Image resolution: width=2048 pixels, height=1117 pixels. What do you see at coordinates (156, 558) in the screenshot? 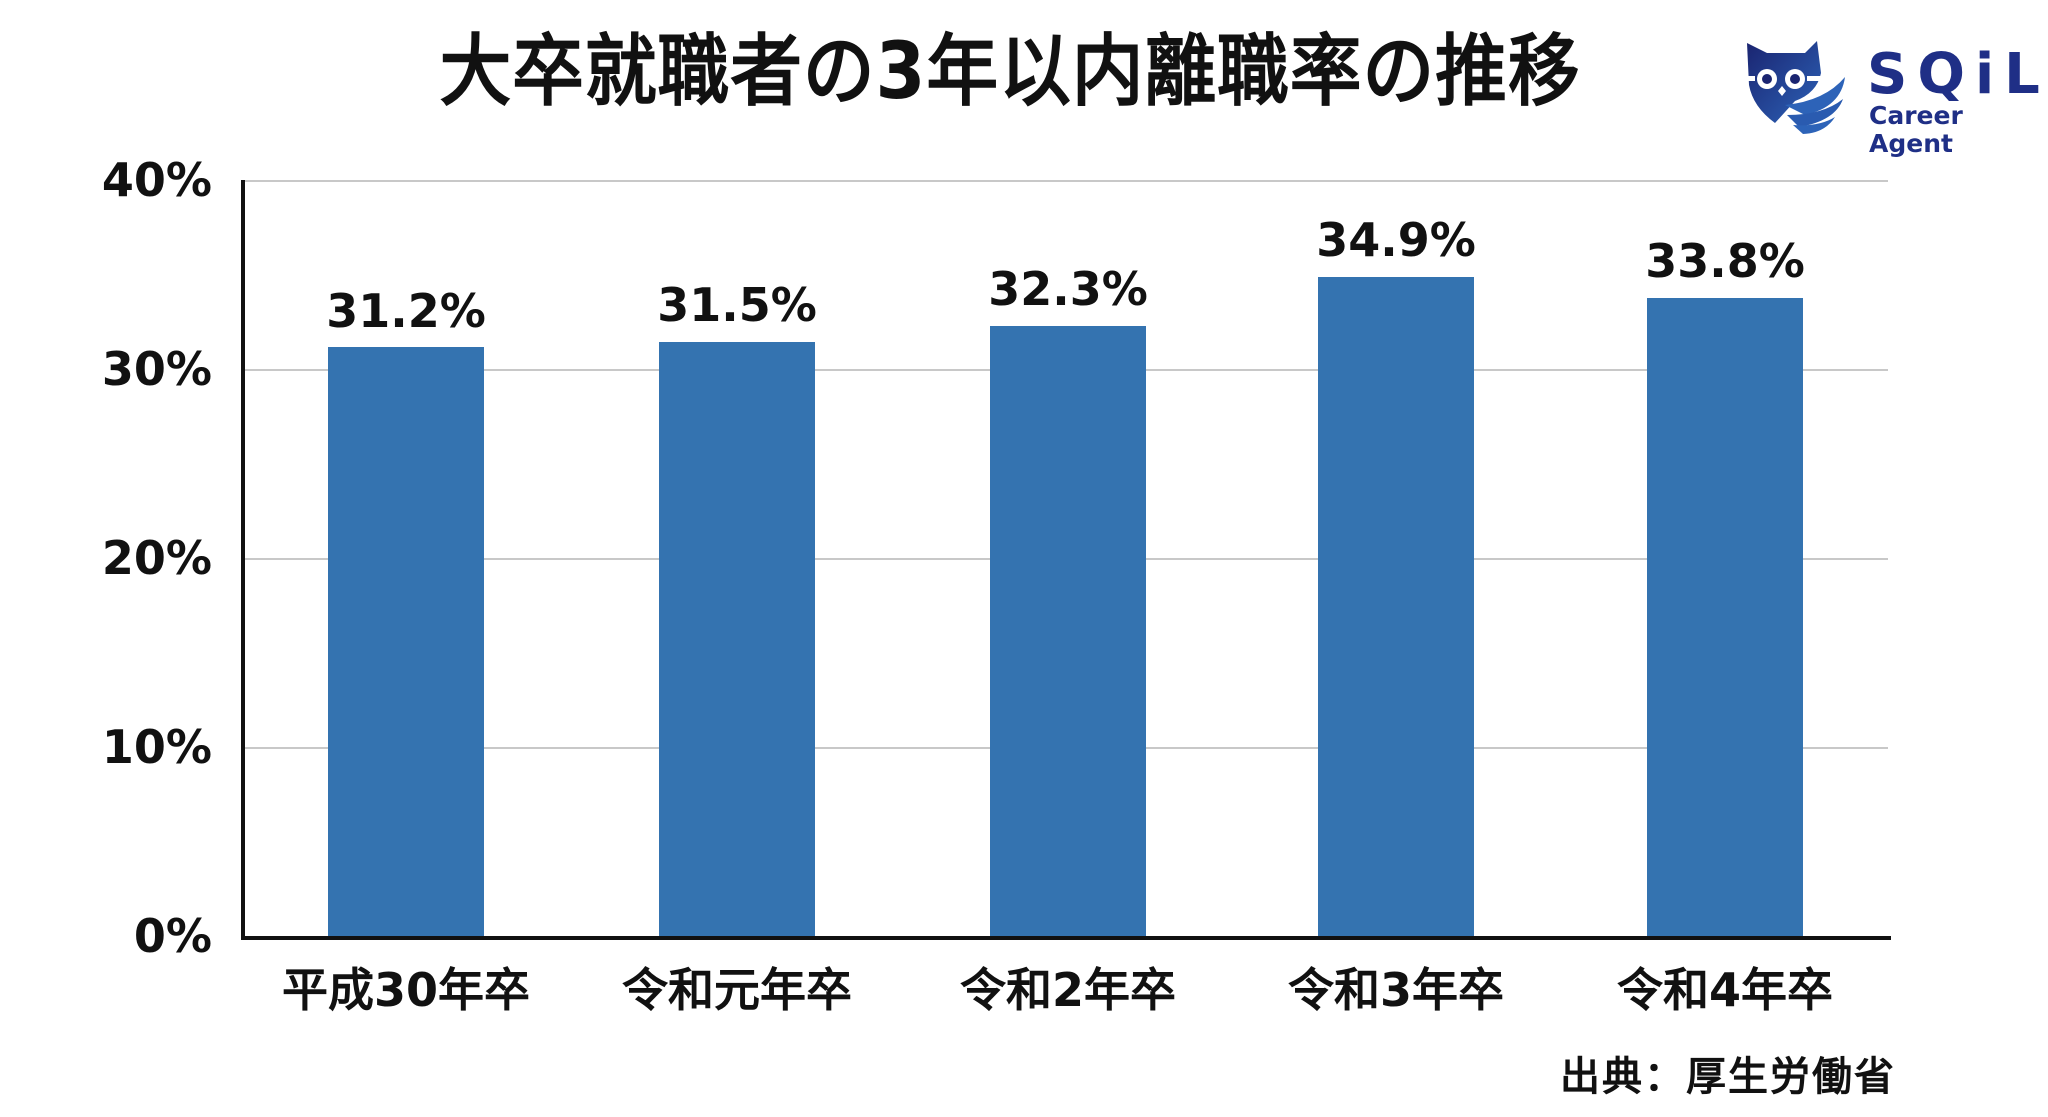
I see `y-tick-20: 20%` at bounding box center [156, 558].